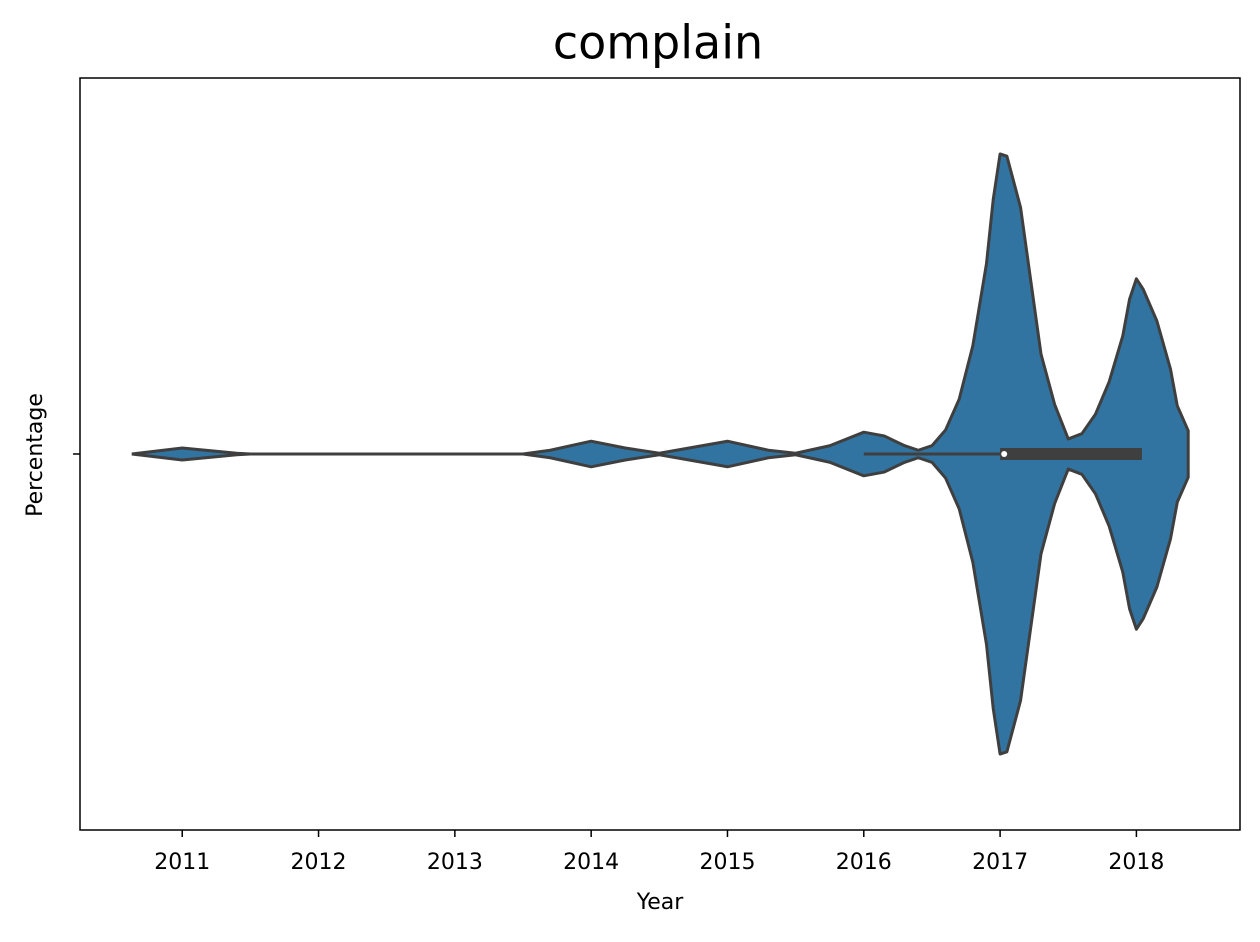 The image size is (1260, 942). What do you see at coordinates (660, 902) in the screenshot?
I see `x-axis-label: Year` at bounding box center [660, 902].